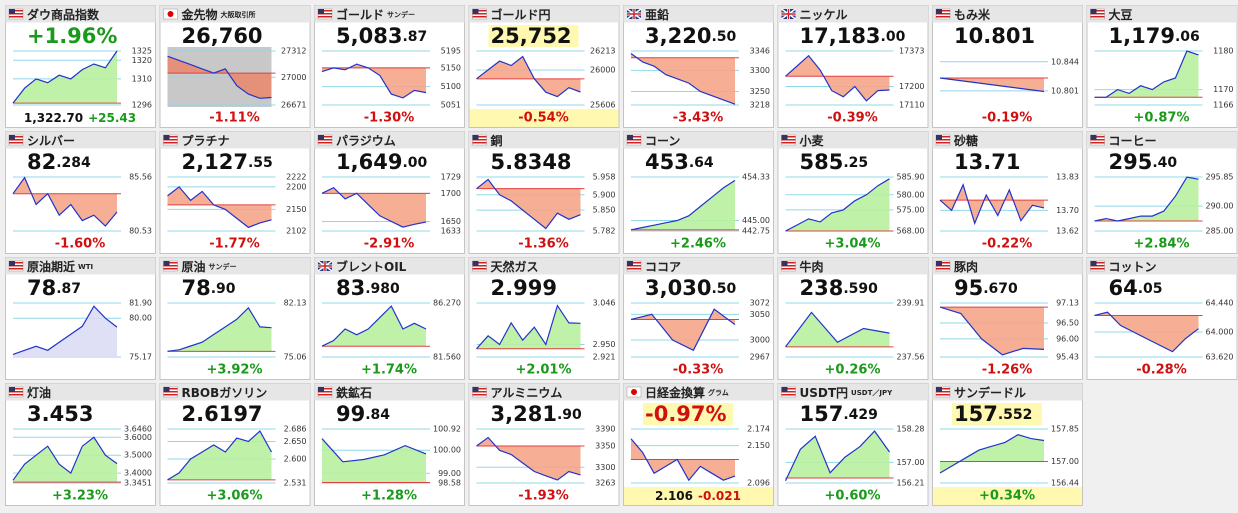 The image size is (1238, 513). Describe the element at coordinates (604, 344) in the screenshot. I see `y-tick-label: 2.950` at that location.